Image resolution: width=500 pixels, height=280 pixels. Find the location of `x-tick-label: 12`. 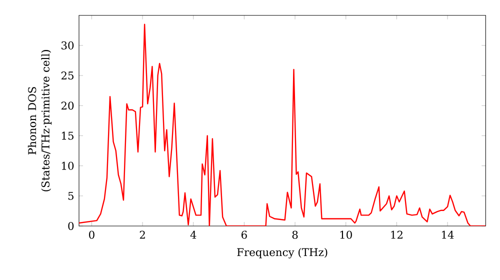

x-tick-label: 12 is located at coordinates (396, 234).